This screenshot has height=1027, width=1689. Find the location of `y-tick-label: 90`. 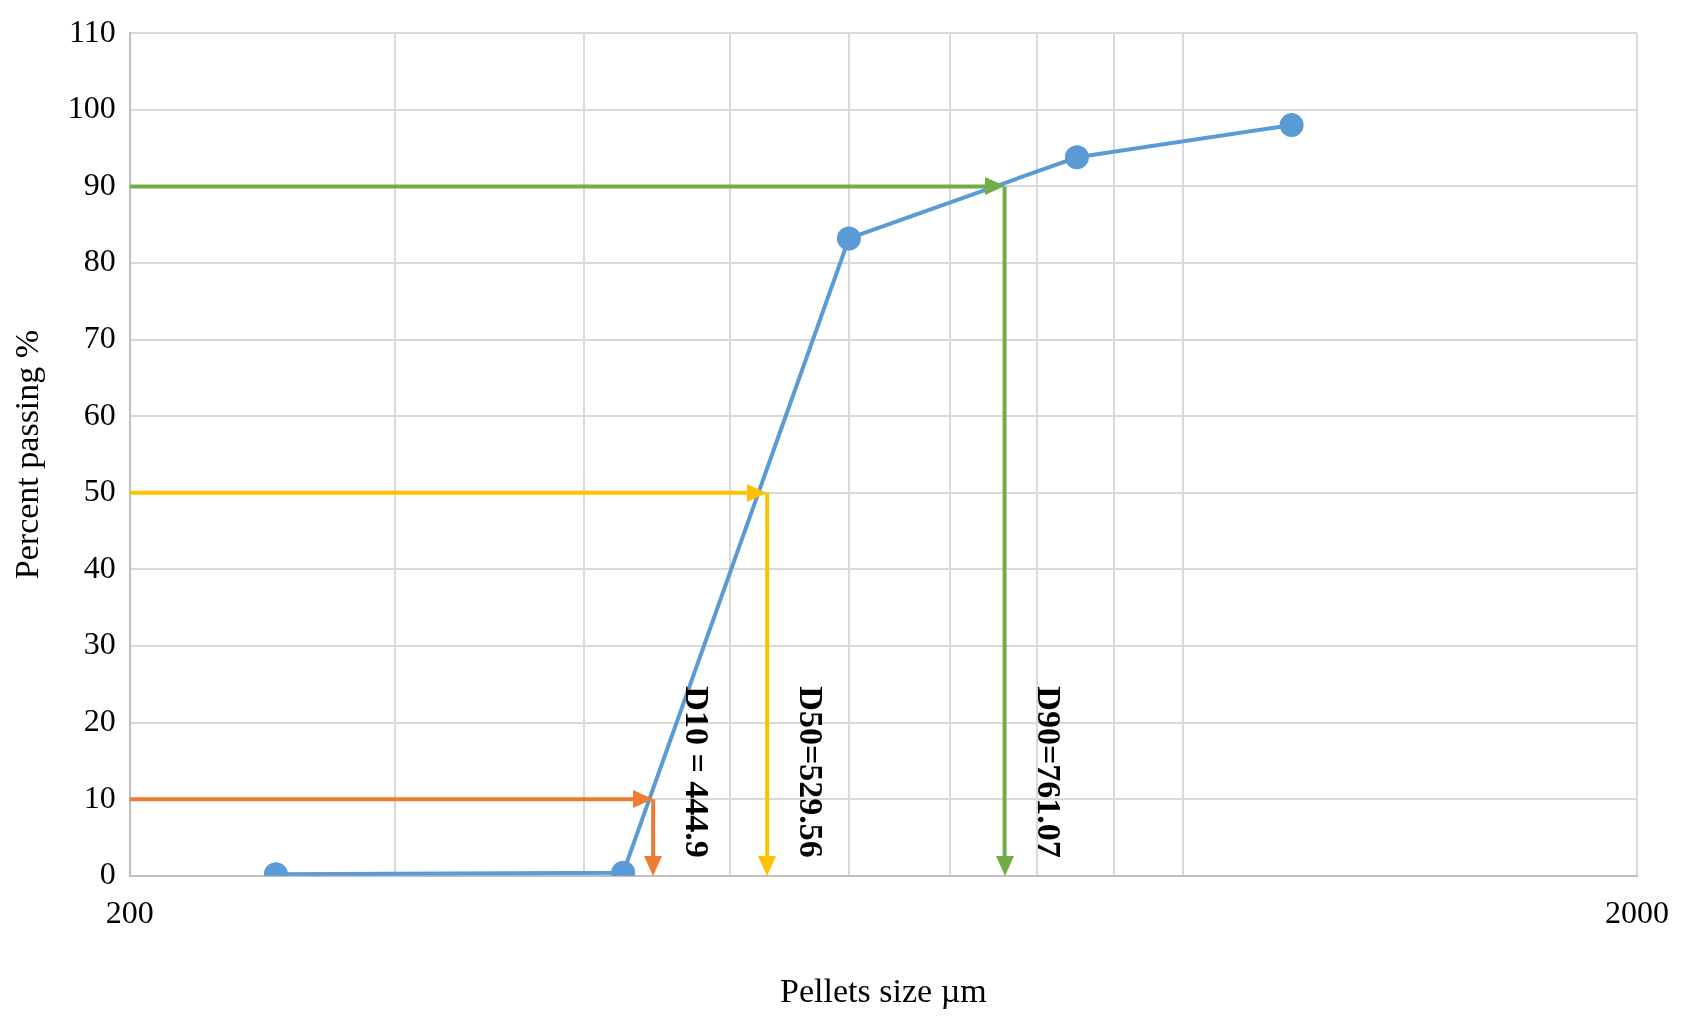

y-tick-label: 90 is located at coordinates (99, 183).